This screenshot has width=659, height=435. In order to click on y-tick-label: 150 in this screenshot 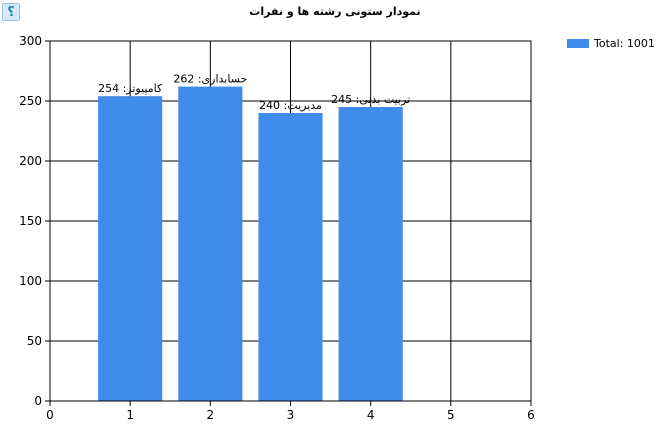, I will do `click(30, 221)`.